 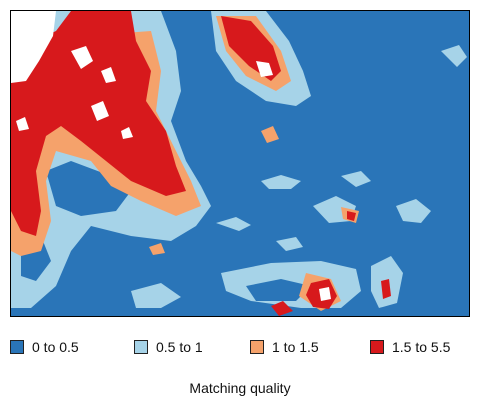 I want to click on legend-item-0-to-0-5: 0 to 0.5, so click(x=44, y=347).